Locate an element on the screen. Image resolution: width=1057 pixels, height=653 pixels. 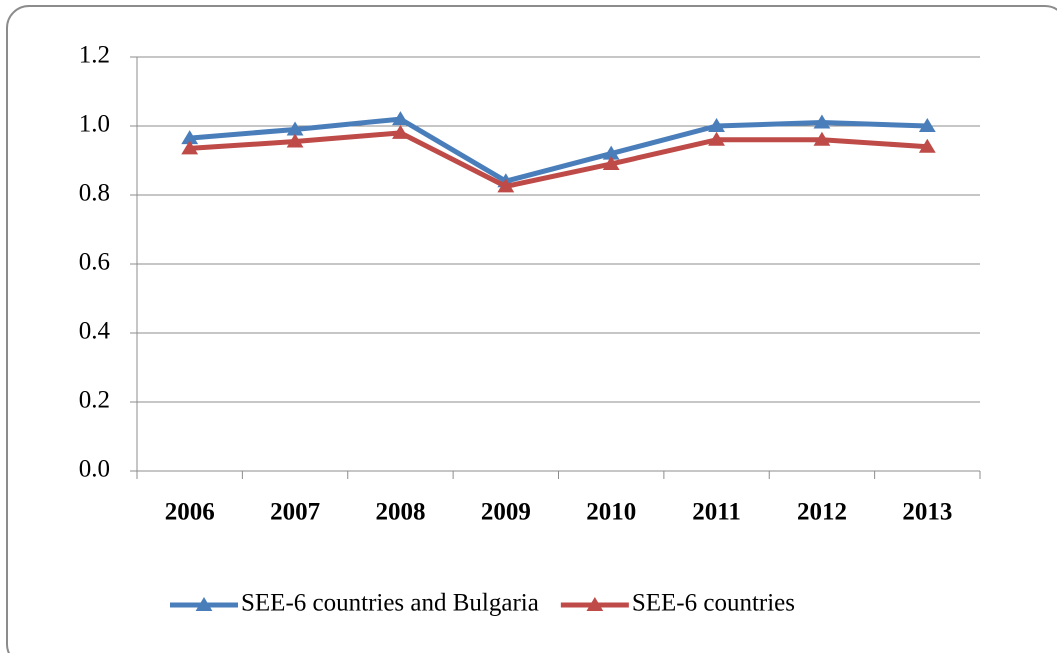
x-tick-label: 2009 is located at coordinates (506, 512).